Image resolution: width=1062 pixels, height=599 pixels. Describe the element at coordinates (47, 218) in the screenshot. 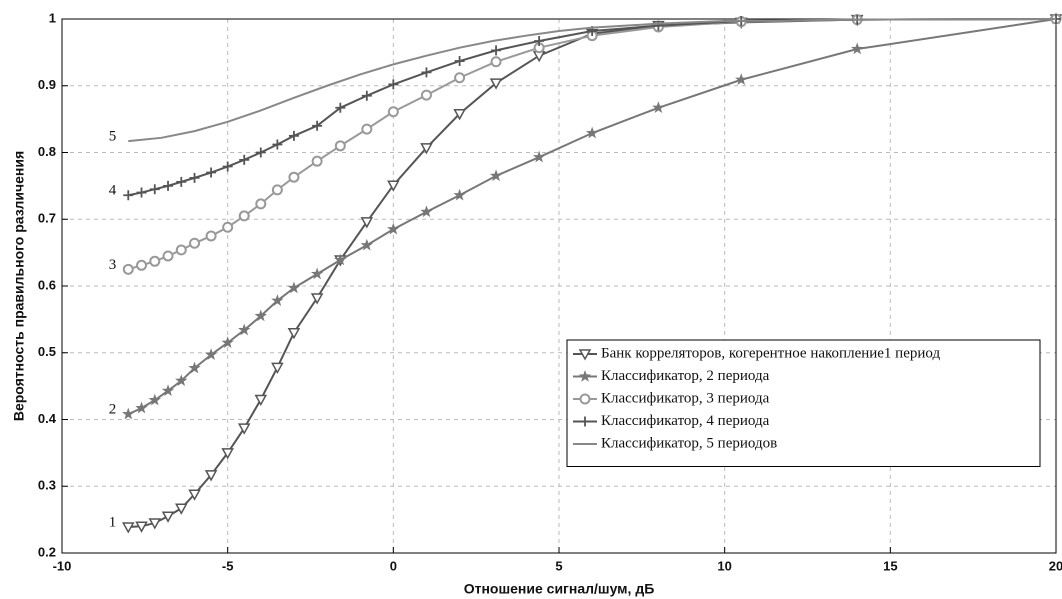

I see `y-tick-label: 0.7` at that location.